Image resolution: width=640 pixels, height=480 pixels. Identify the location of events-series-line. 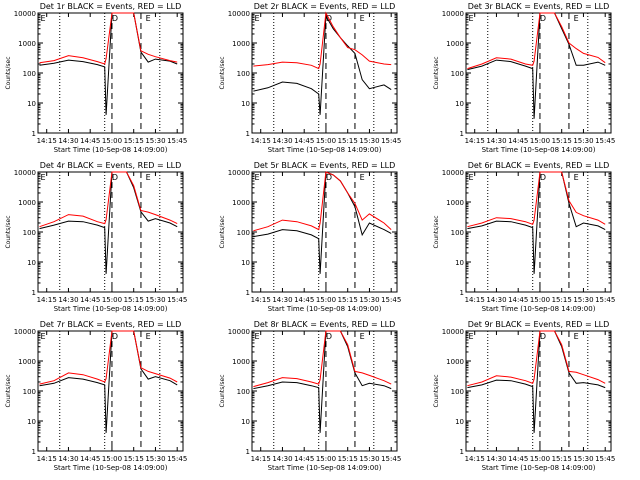
(322, 64).